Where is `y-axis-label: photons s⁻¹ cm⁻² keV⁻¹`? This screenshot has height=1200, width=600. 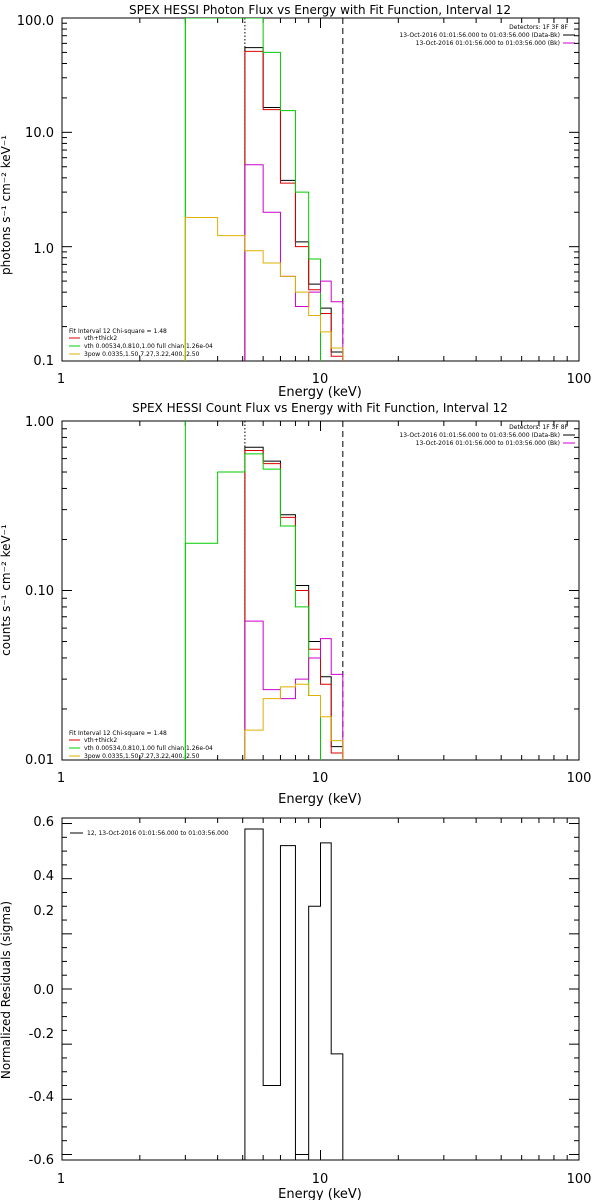
y-axis-label: photons s⁻¹ cm⁻² keV⁻¹ is located at coordinates (6, 205).